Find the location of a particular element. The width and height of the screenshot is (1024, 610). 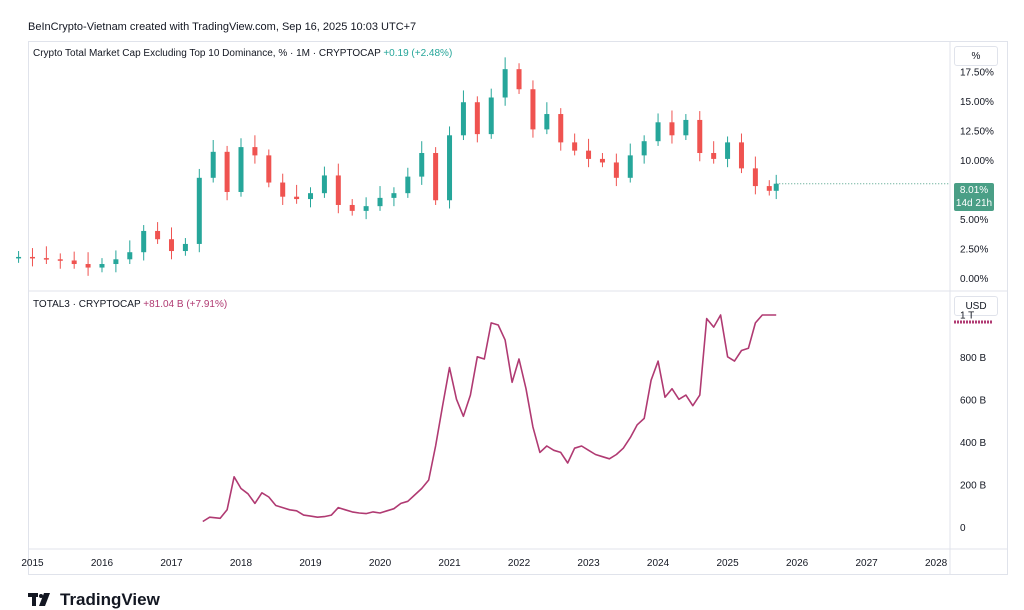

x-tick-label: 2022 is located at coordinates (519, 563).